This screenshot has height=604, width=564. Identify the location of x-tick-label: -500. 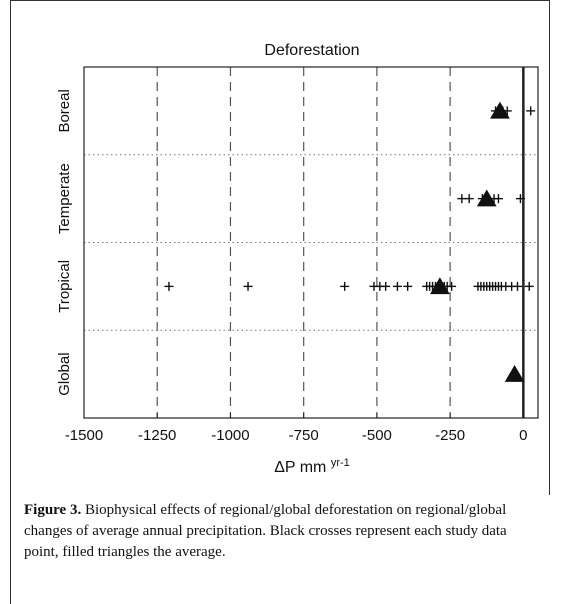
(377, 435).